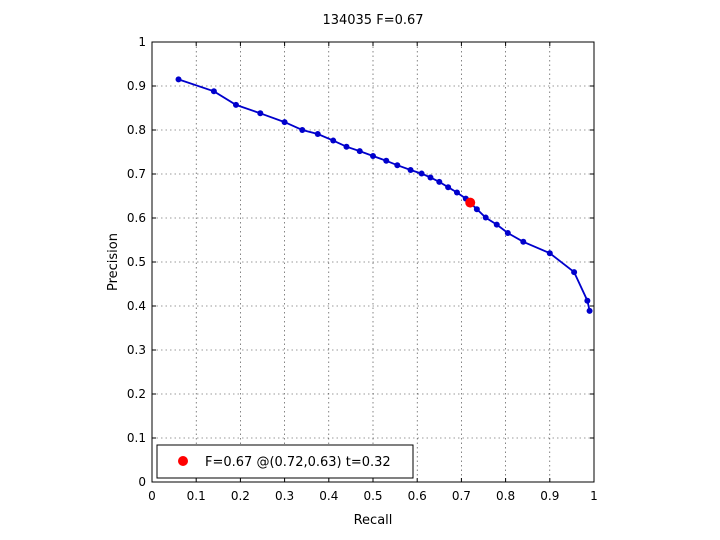  Describe the element at coordinates (136, 350) in the screenshot. I see `y-tick-label: 0.3` at that location.